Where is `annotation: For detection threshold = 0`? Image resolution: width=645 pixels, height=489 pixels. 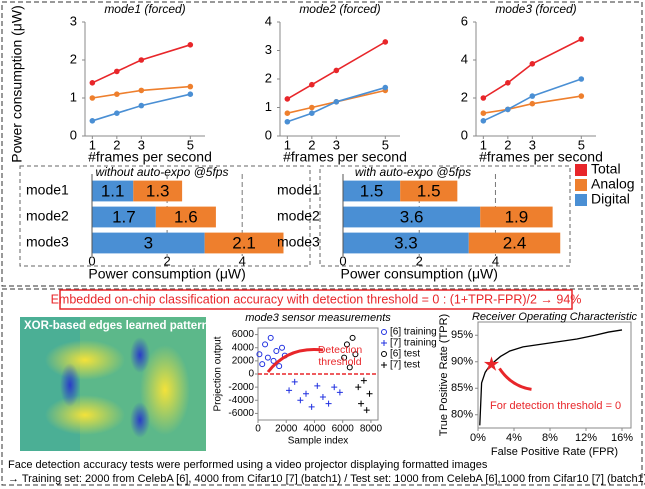 annotation: For detection threshold = 0 is located at coordinates (555, 406).